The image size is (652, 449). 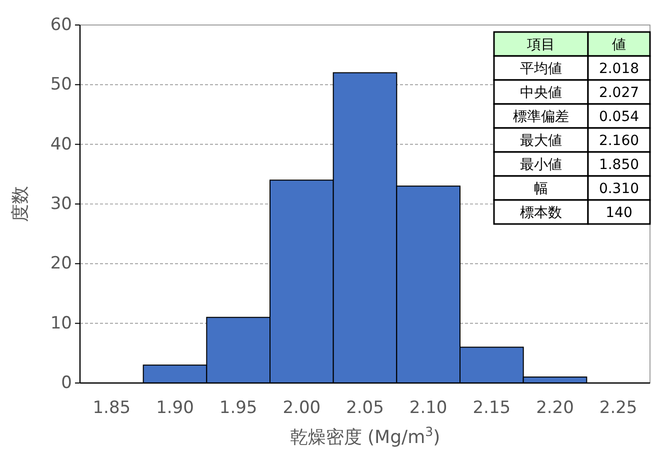 I want to click on annotation: 140, so click(x=619, y=213).